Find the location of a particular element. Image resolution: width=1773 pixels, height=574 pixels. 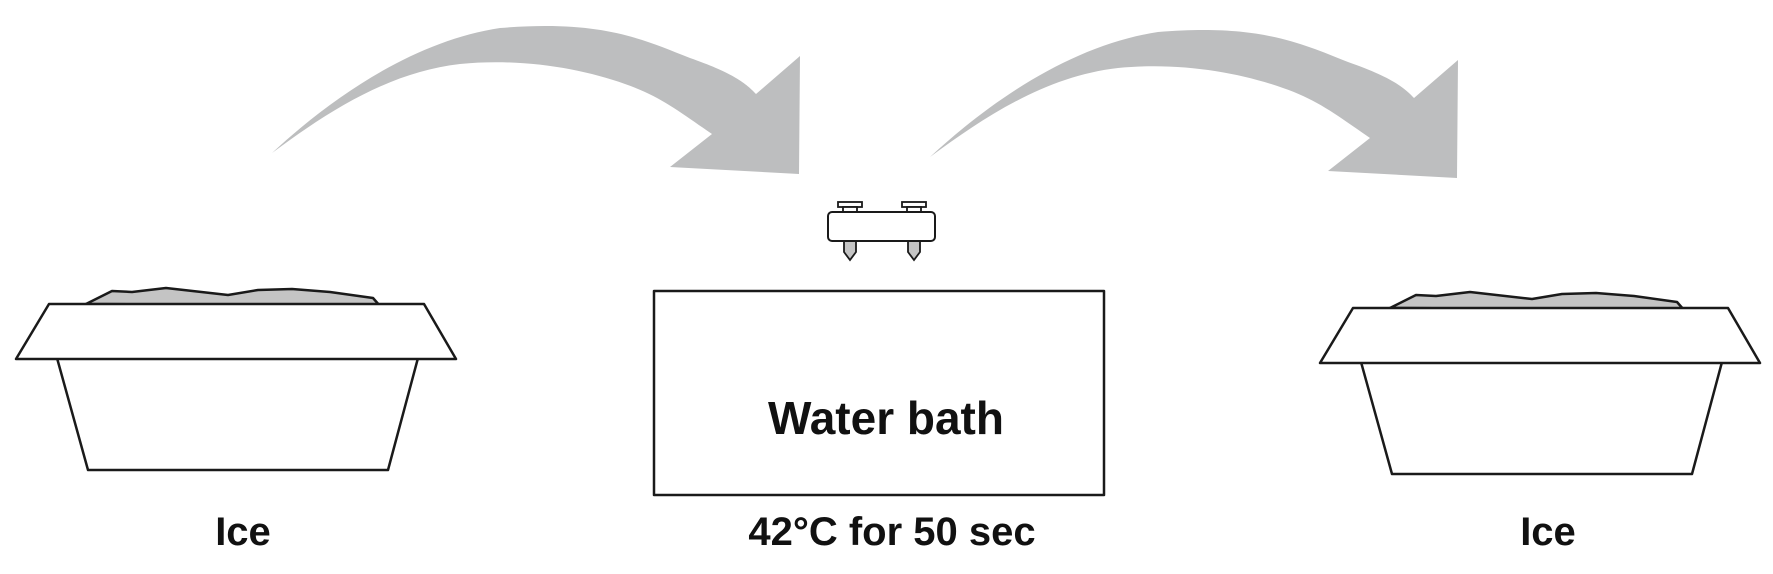

right-ice-label: Ice is located at coordinates (1548, 532).